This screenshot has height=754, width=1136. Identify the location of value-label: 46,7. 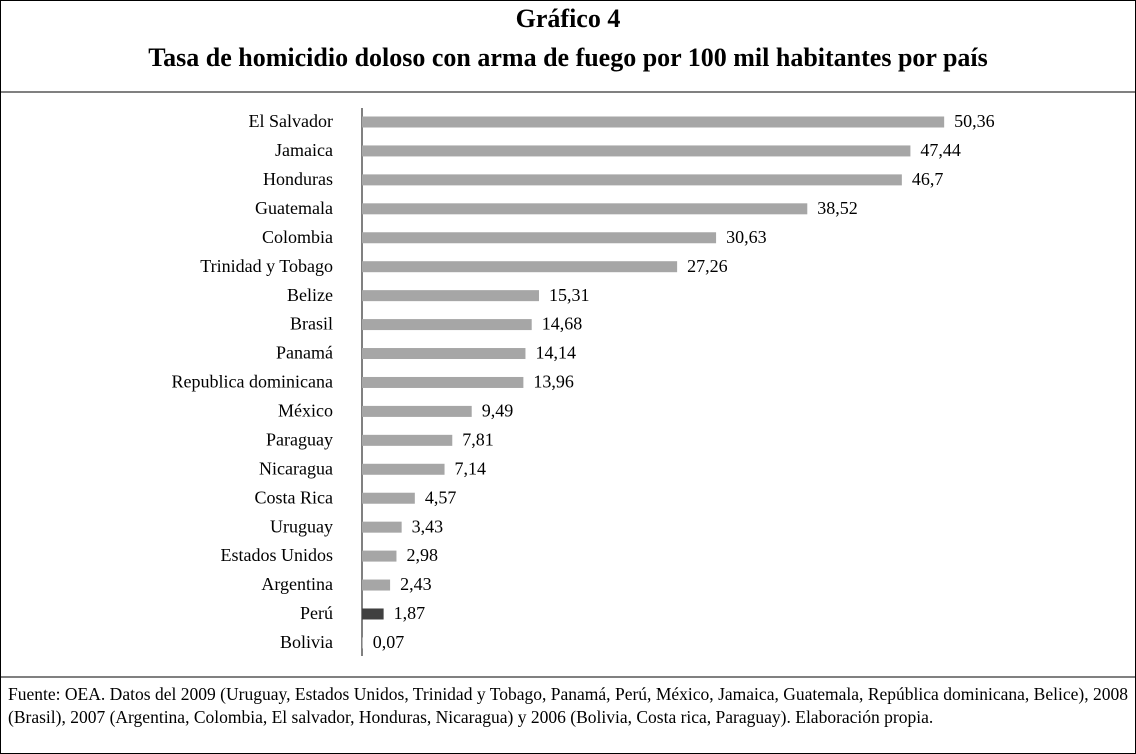
(928, 179).